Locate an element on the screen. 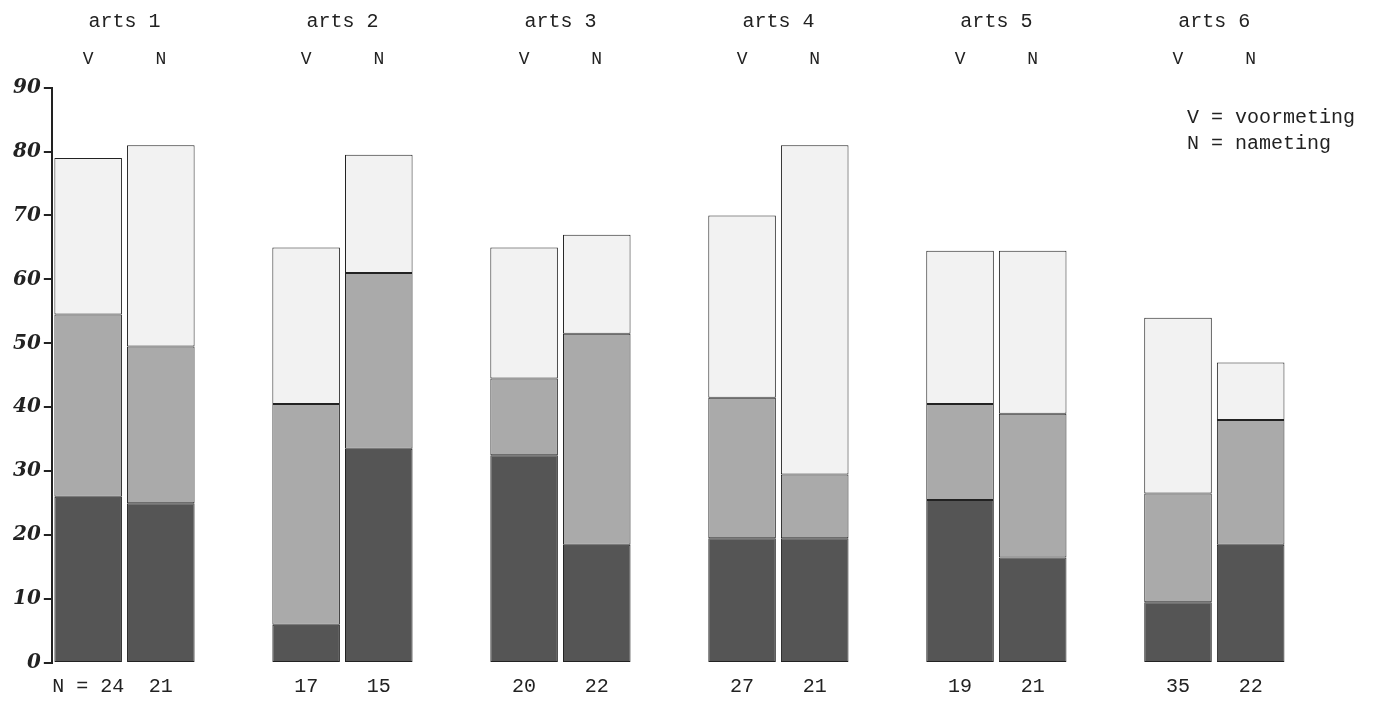  y-tick-label: 40 is located at coordinates (26, 405).